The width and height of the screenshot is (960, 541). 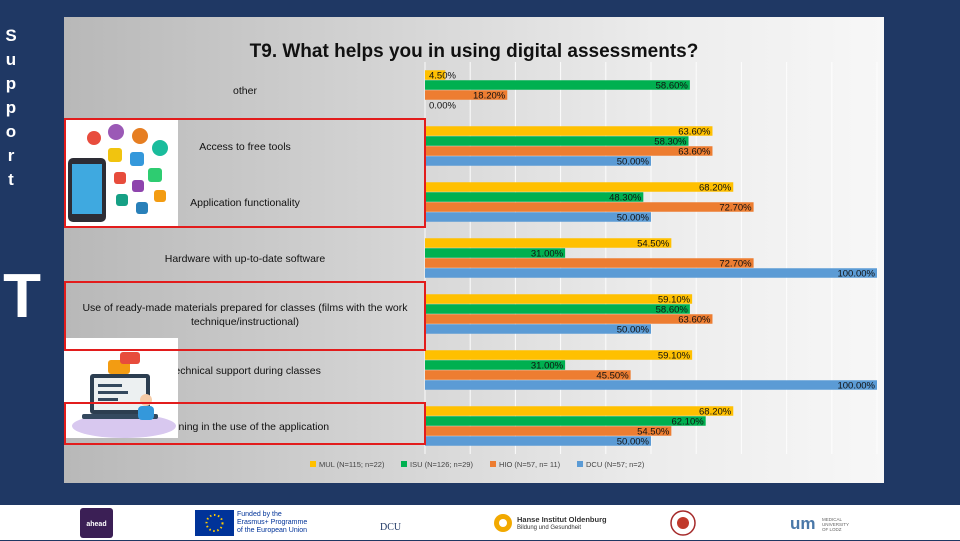 I want to click on ahead-logo: ahead, so click(x=96, y=523).